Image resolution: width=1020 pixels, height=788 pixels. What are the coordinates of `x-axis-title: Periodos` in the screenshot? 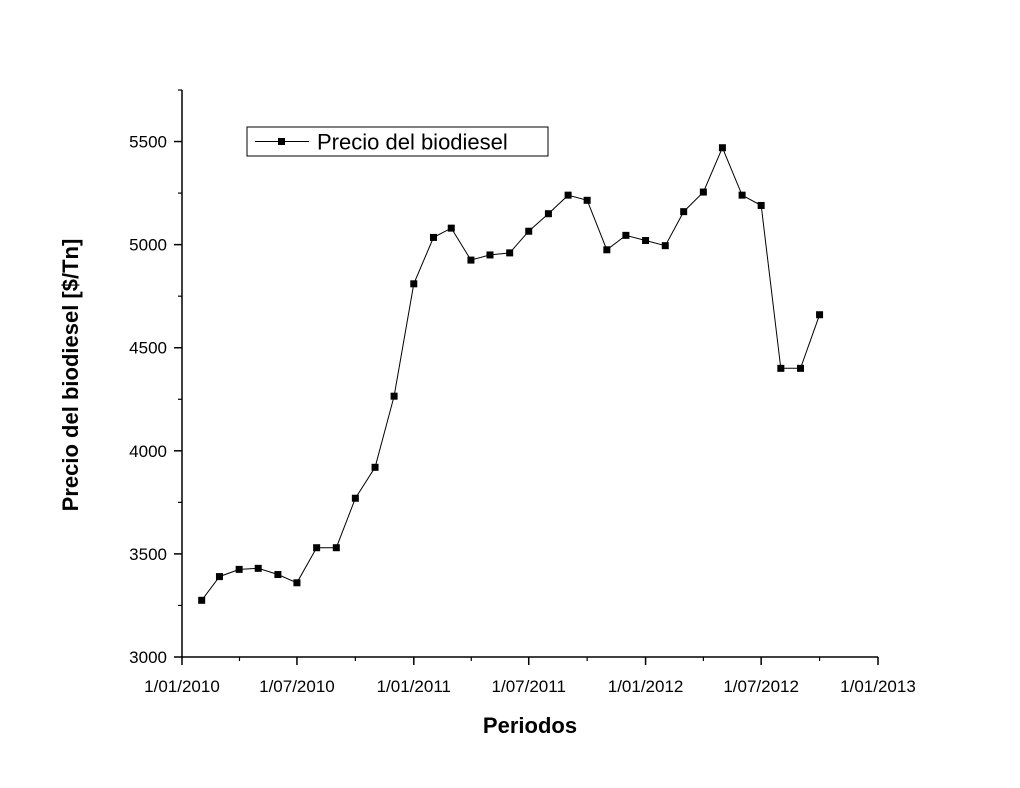 It's located at (530, 725).